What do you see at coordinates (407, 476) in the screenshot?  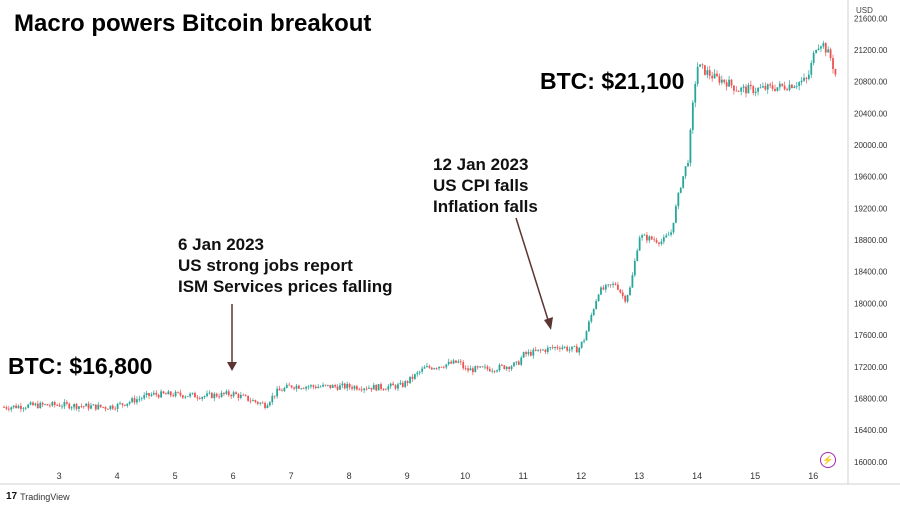 I see `x-tick-label: 9` at bounding box center [407, 476].